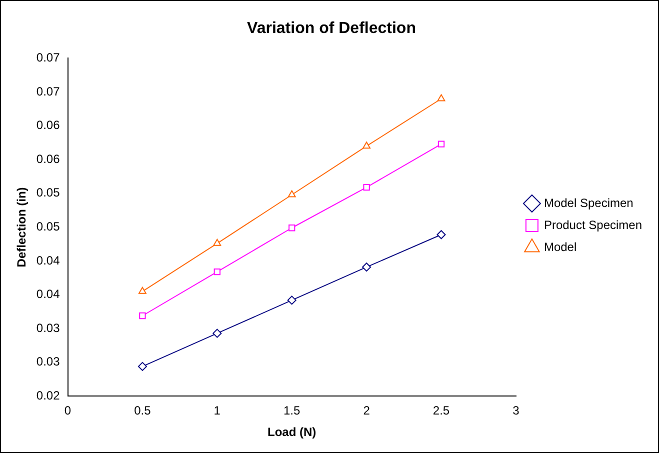 The width and height of the screenshot is (659, 453). Describe the element at coordinates (366, 411) in the screenshot. I see `x-tick-label: 2` at that location.